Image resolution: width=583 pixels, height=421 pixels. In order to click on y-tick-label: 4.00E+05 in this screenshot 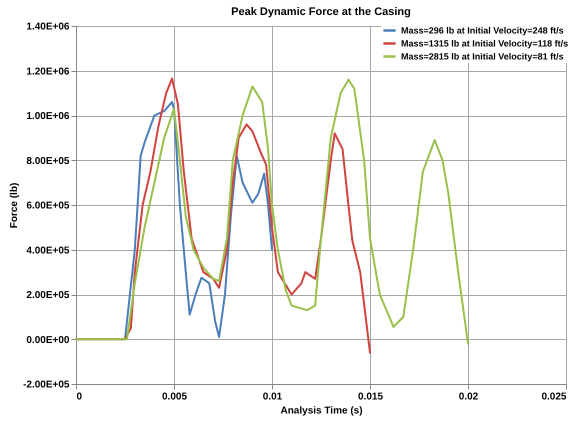, I will do `click(48, 250)`.